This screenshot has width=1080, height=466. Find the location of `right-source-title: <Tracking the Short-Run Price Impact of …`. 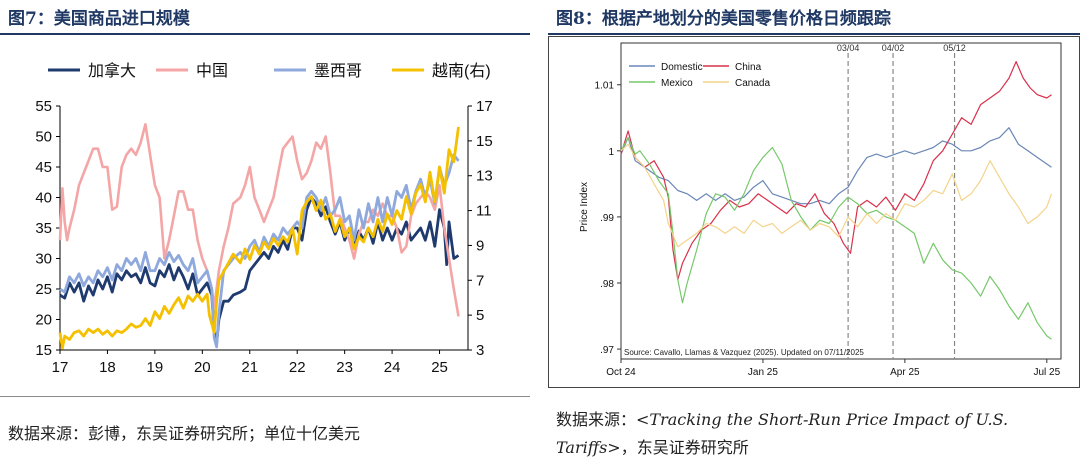

right-source-title: <Tracking the Short-Run Price Impact of … is located at coordinates (782, 433).